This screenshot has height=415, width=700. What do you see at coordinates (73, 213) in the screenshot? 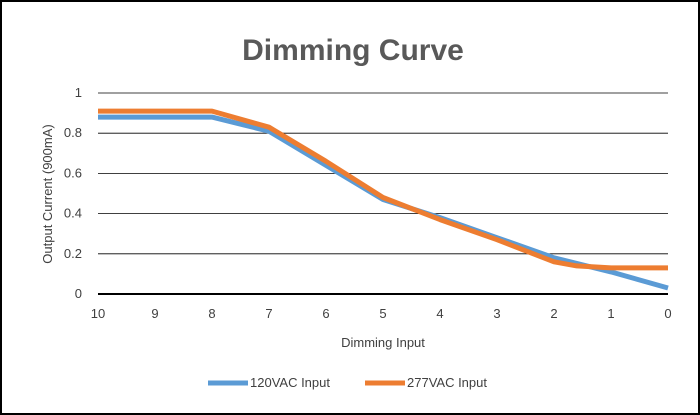
I see `y-tick-label: 0.4` at bounding box center [73, 213].